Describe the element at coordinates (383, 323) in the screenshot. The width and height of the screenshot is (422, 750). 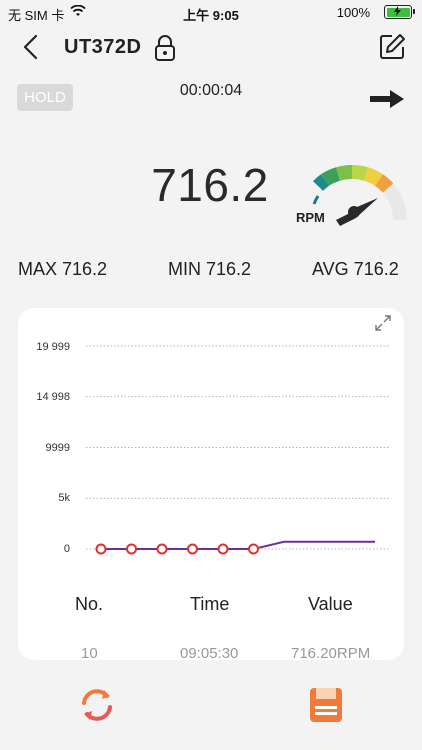
I see `expand-icon` at that location.